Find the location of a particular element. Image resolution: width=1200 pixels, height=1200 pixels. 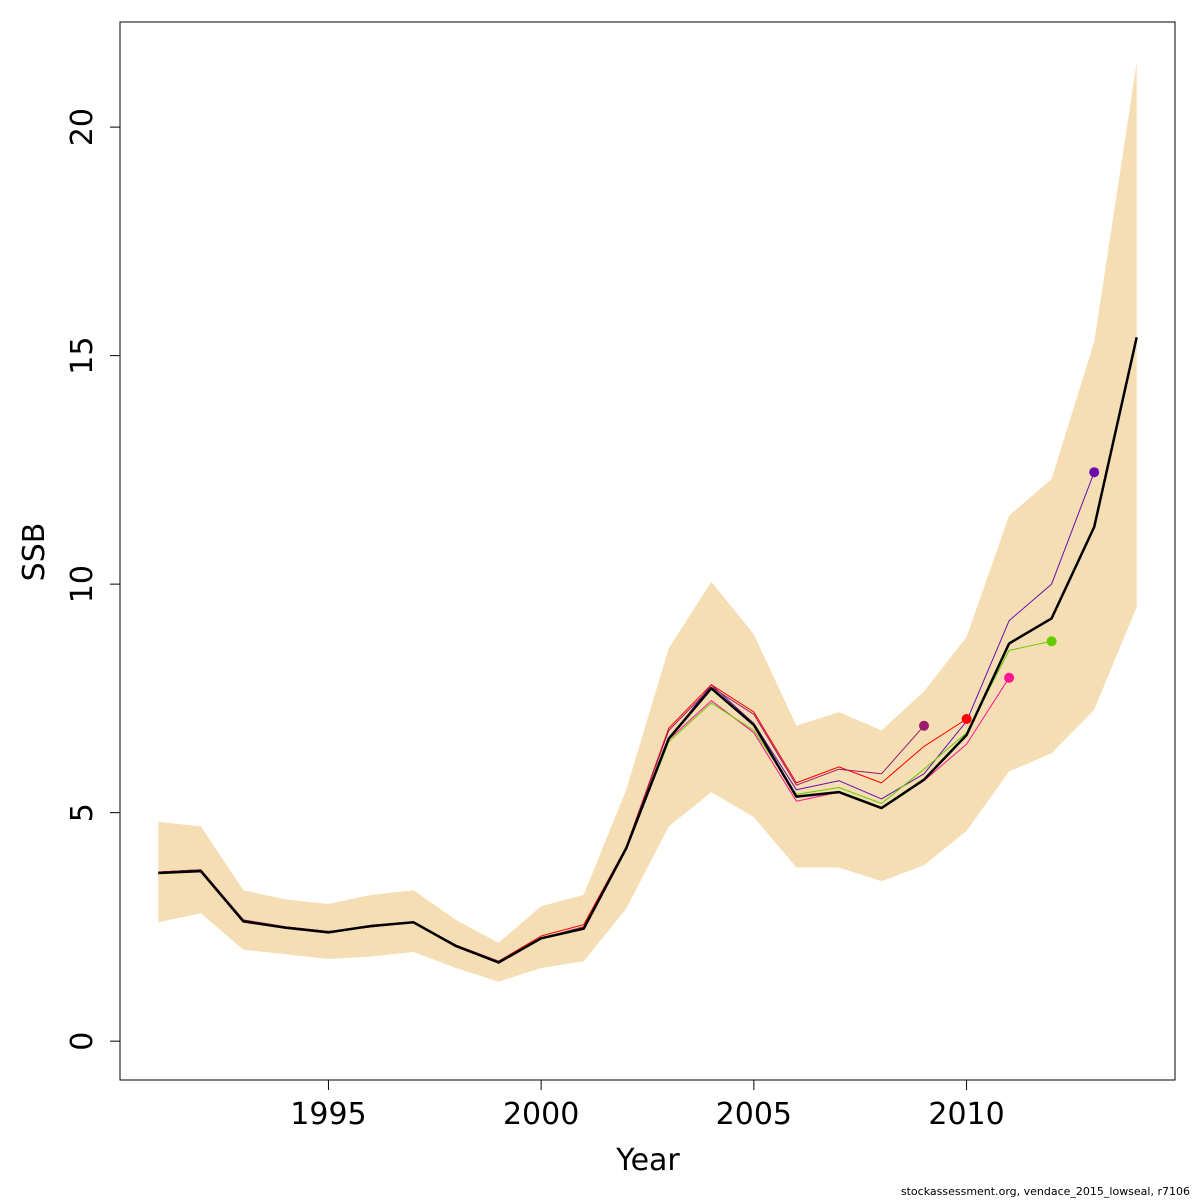

x-tick-label: 2000 is located at coordinates (541, 1114).